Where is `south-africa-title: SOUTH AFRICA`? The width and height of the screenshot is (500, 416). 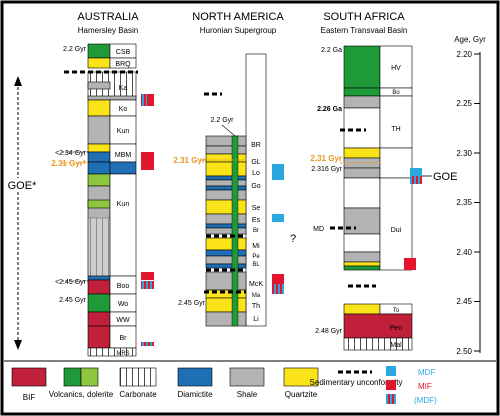 south-africa-title: SOUTH AFRICA is located at coordinates (364, 17).